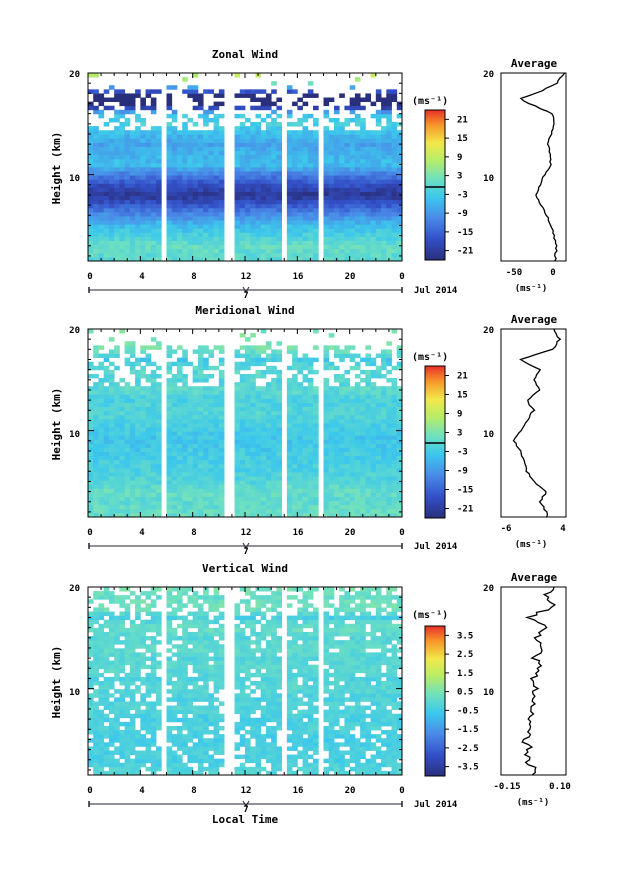 Image resolution: width=623 pixels, height=873 pixels. What do you see at coordinates (142, 277) in the screenshot?
I see `xtick-zonal-1: 4` at bounding box center [142, 277].